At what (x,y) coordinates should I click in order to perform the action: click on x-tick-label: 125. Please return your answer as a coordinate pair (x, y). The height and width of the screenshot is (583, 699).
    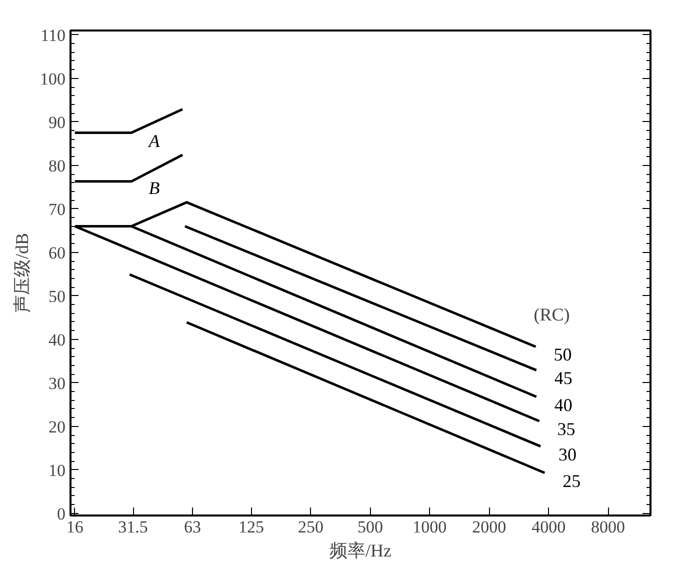
    Looking at the image, I should click on (251, 527).